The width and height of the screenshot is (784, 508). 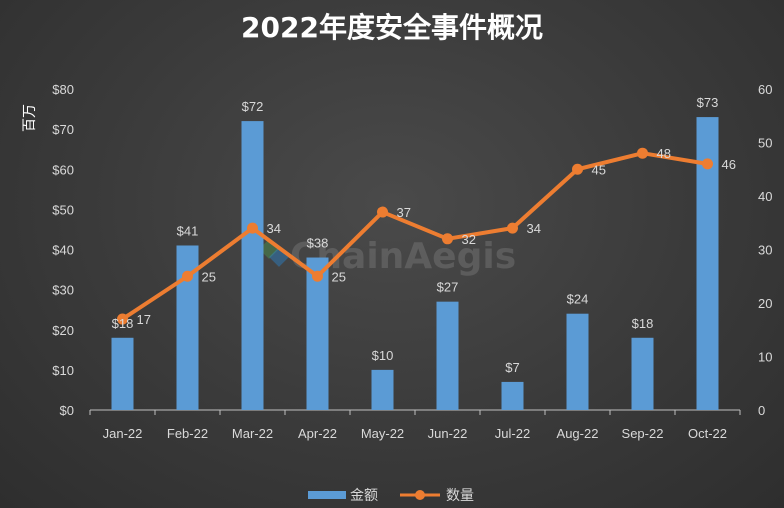 What do you see at coordinates (765, 250) in the screenshot?
I see `y-right-tick-label: 30` at bounding box center [765, 250].